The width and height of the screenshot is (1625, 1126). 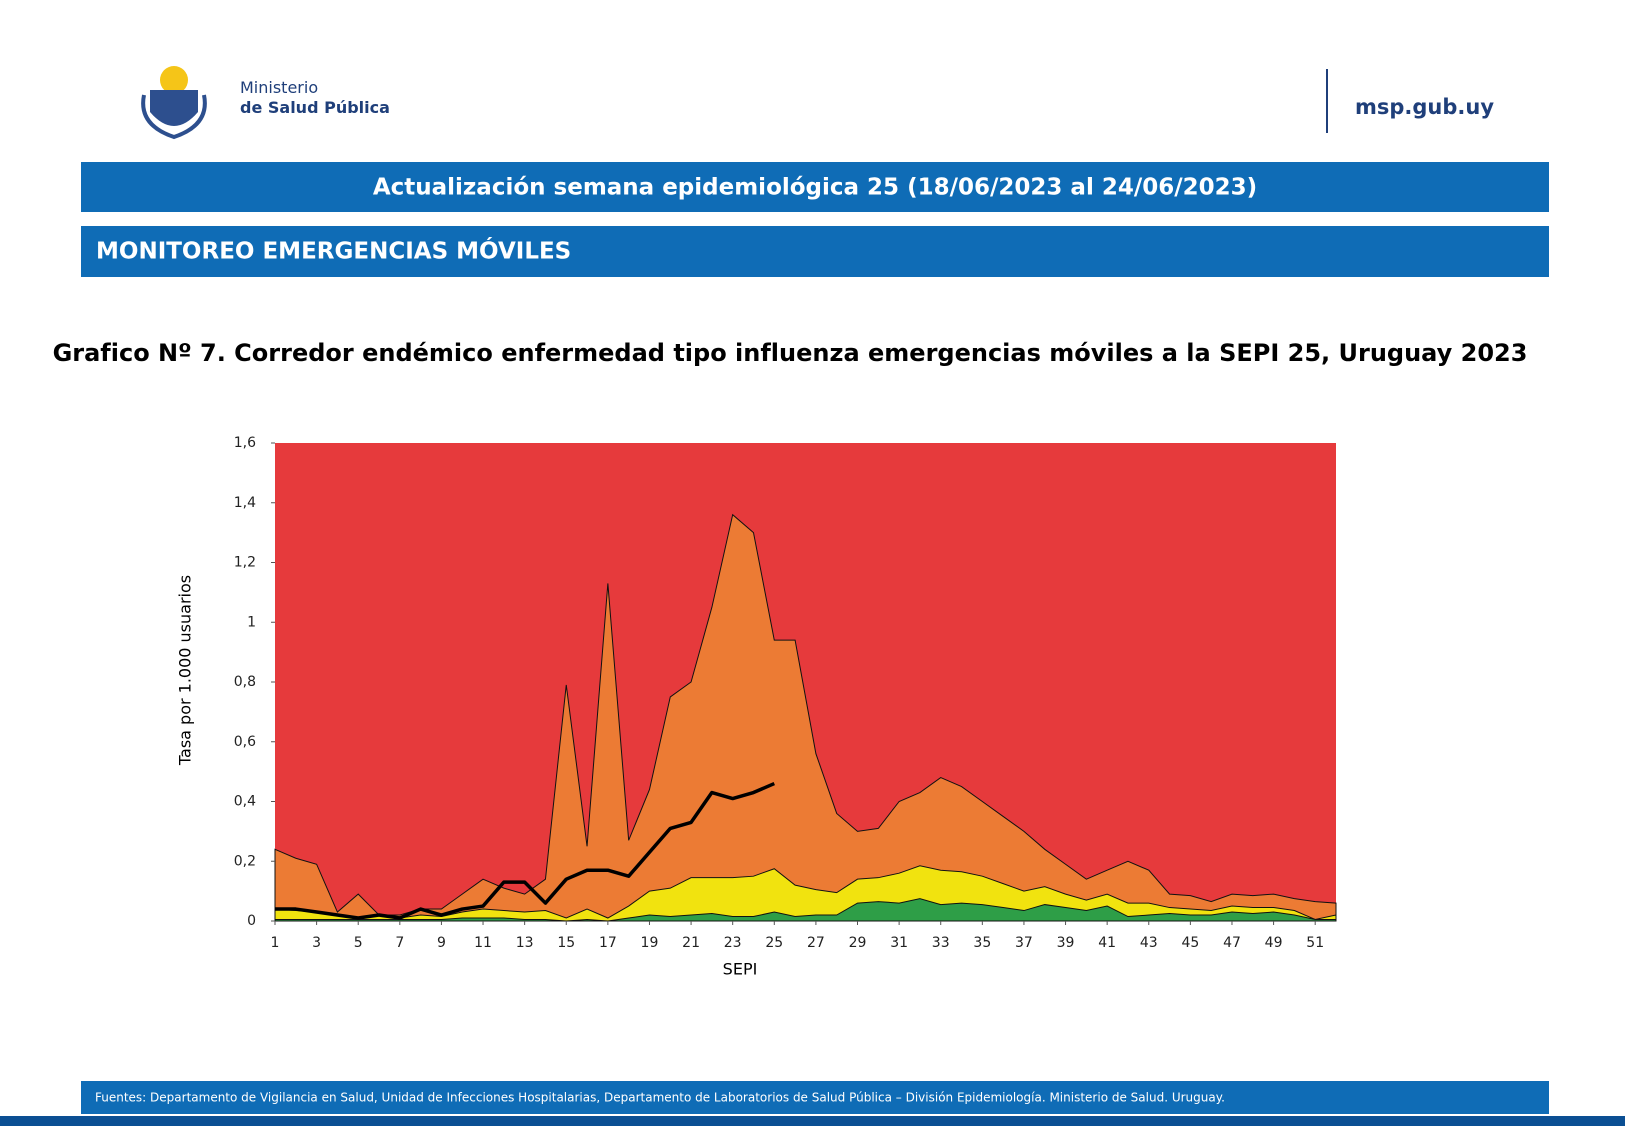 I want to click on x-tick-label: 43, so click(x=1149, y=943).